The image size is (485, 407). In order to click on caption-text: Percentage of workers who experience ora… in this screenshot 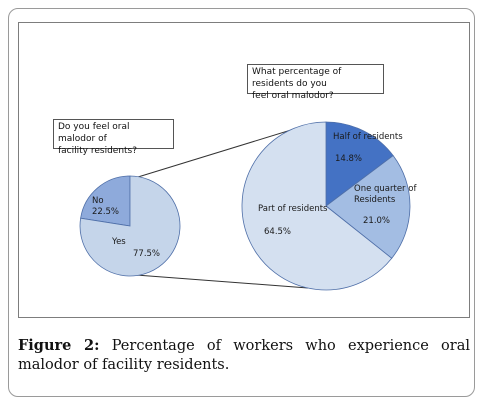, I will do `click(244, 355)`.